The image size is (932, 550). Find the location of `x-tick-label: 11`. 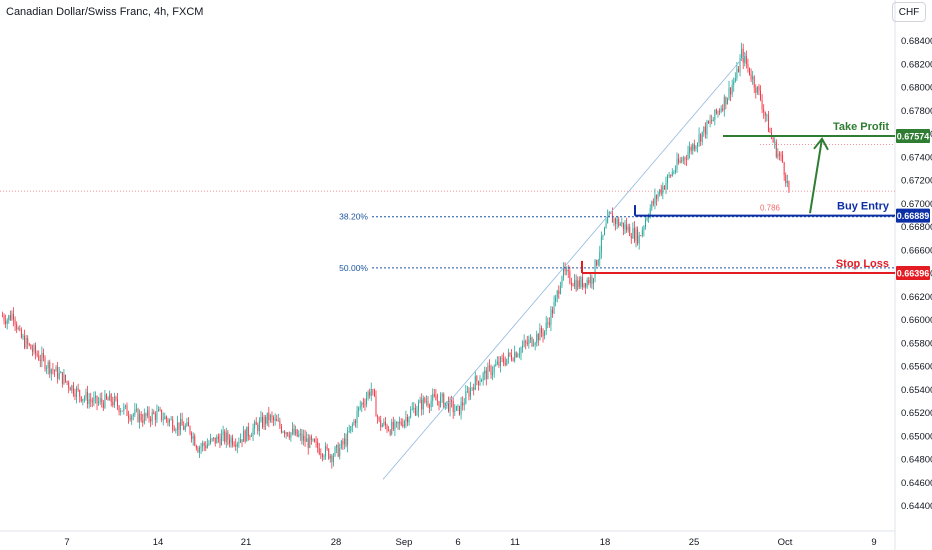

x-tick-label: 11 is located at coordinates (515, 542).